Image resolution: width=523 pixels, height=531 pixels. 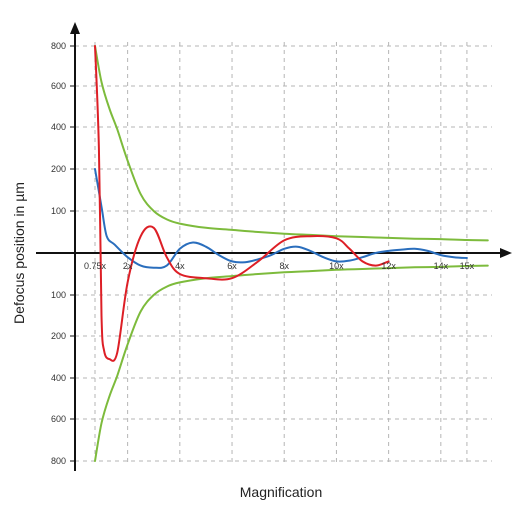 I want to click on x-axis-title: Magnification, so click(x=281, y=492).